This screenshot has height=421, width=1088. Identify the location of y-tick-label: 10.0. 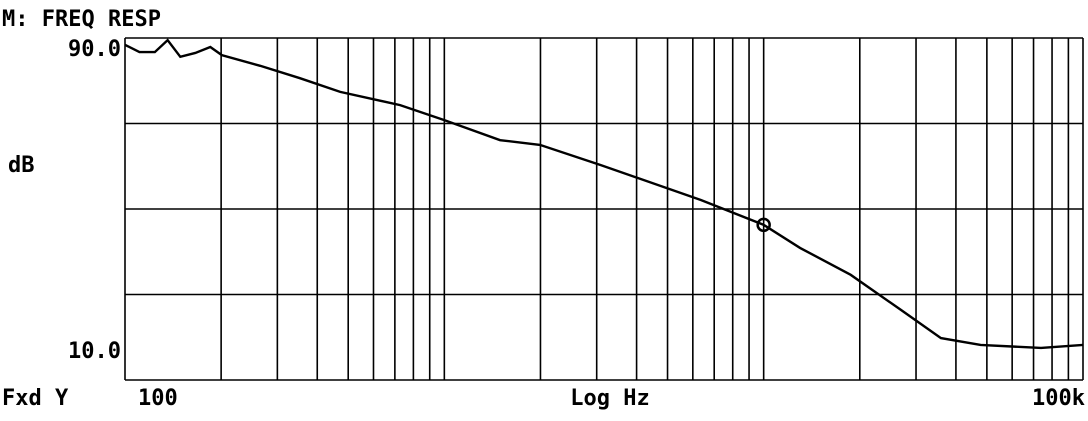
(94, 351).